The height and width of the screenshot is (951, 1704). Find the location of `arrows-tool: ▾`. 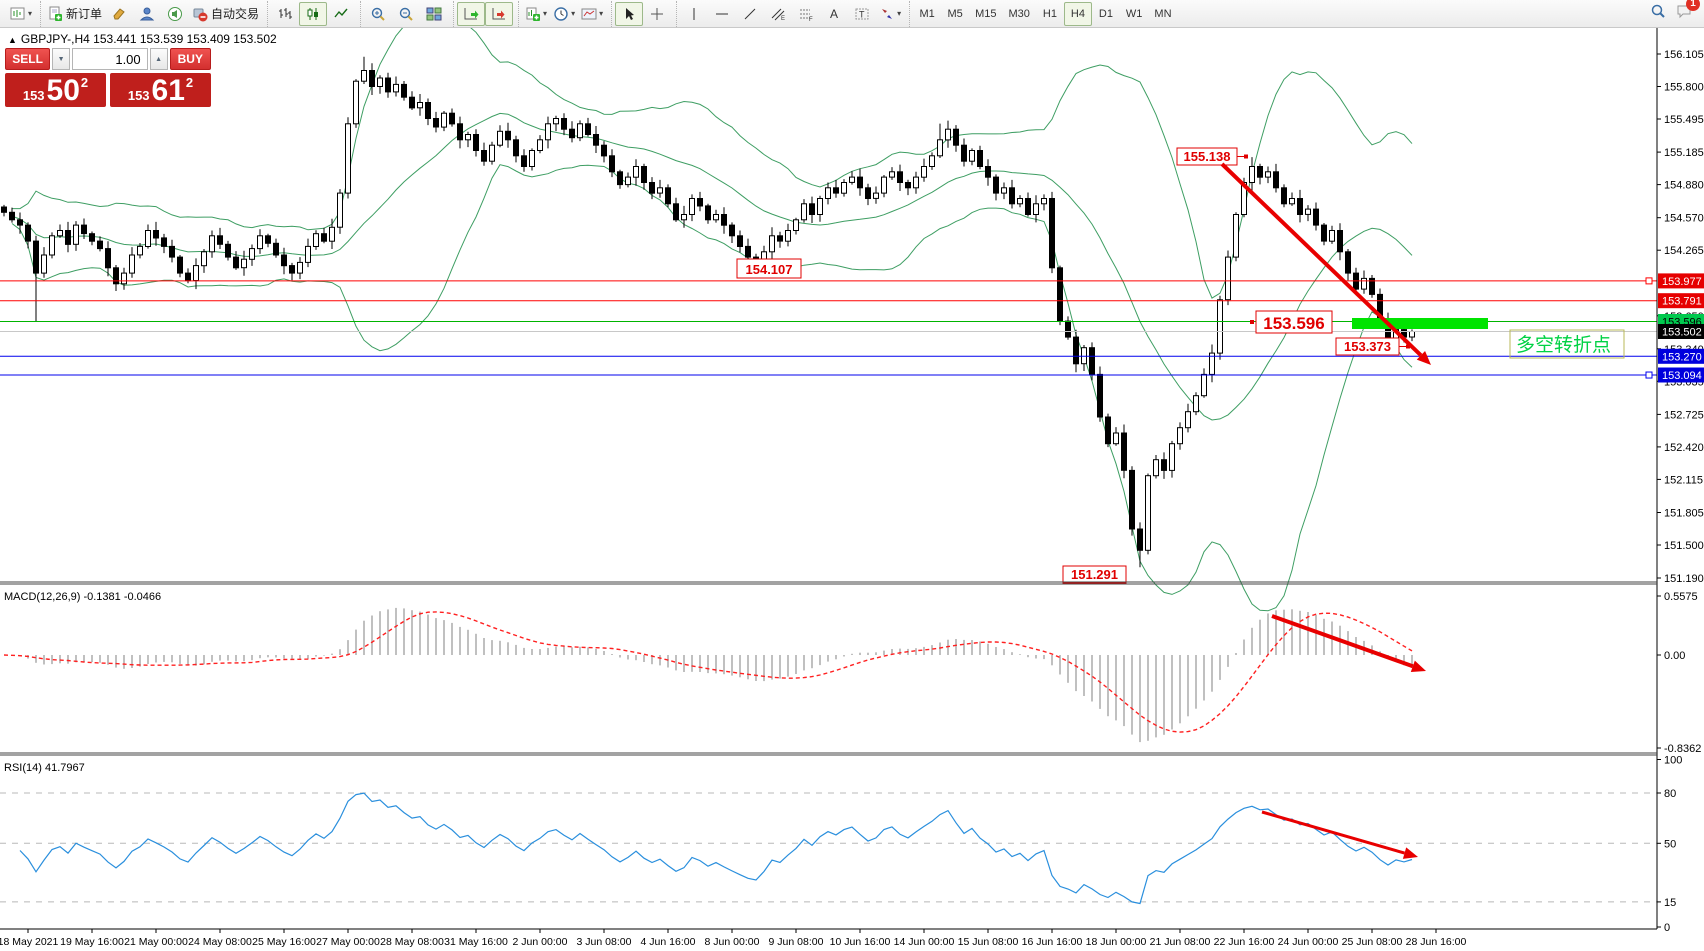

arrows-tool: ▾ is located at coordinates (890, 14).